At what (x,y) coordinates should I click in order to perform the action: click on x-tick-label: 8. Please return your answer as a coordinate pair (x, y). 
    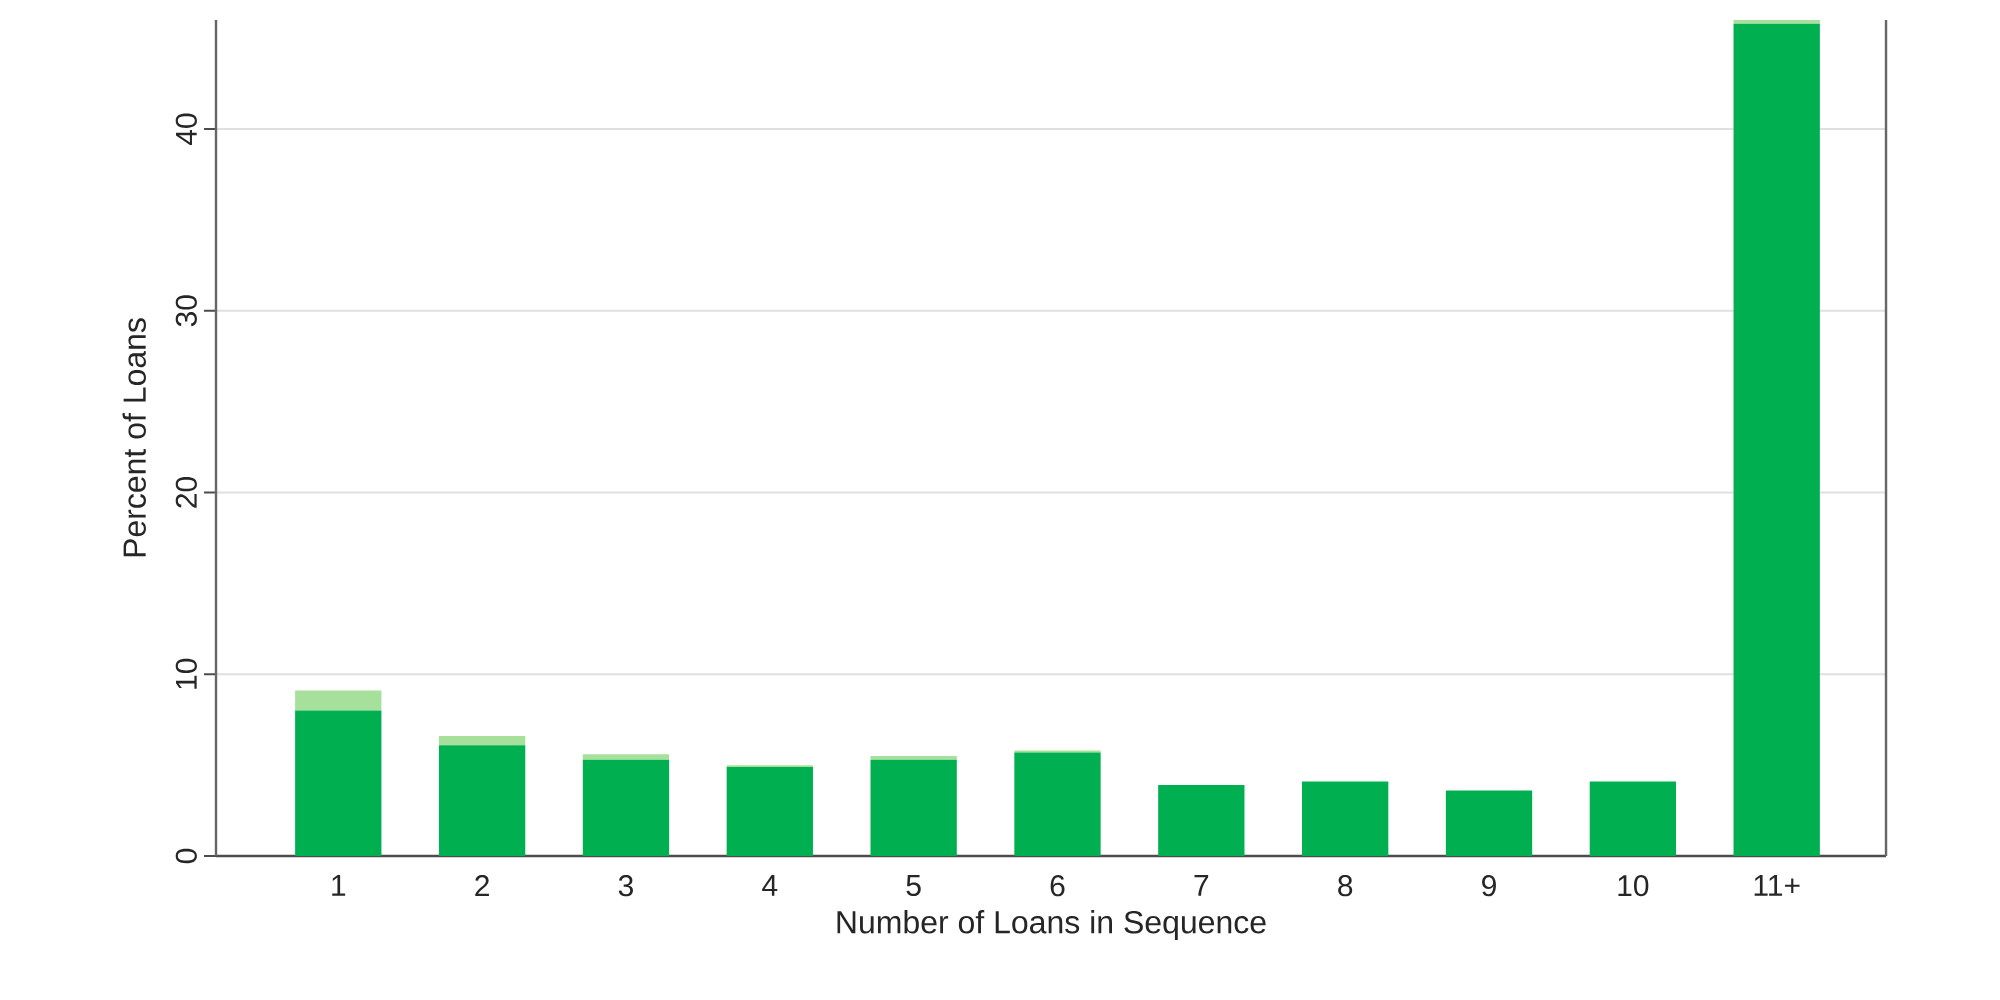
    Looking at the image, I should click on (1345, 886).